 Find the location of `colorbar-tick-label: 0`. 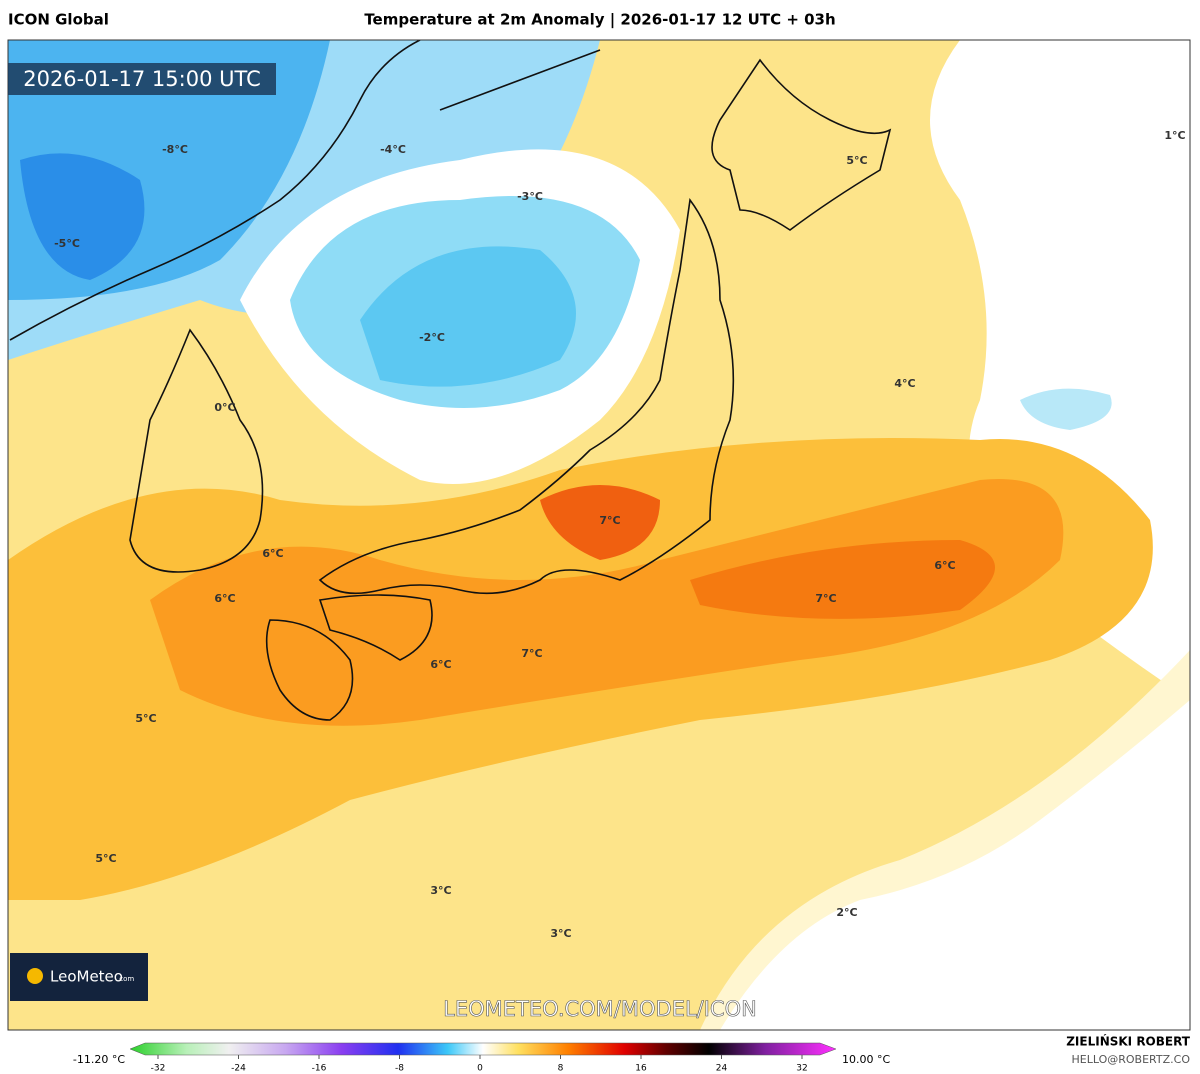

colorbar-tick-label: 0 is located at coordinates (480, 1069).